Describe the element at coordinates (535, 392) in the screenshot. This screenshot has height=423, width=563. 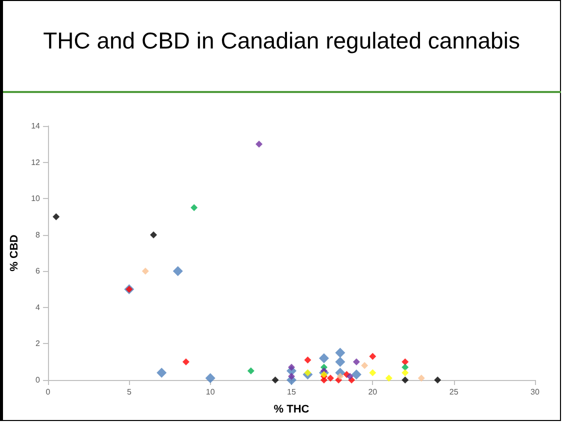
I see `x-tick-label: 30` at that location.